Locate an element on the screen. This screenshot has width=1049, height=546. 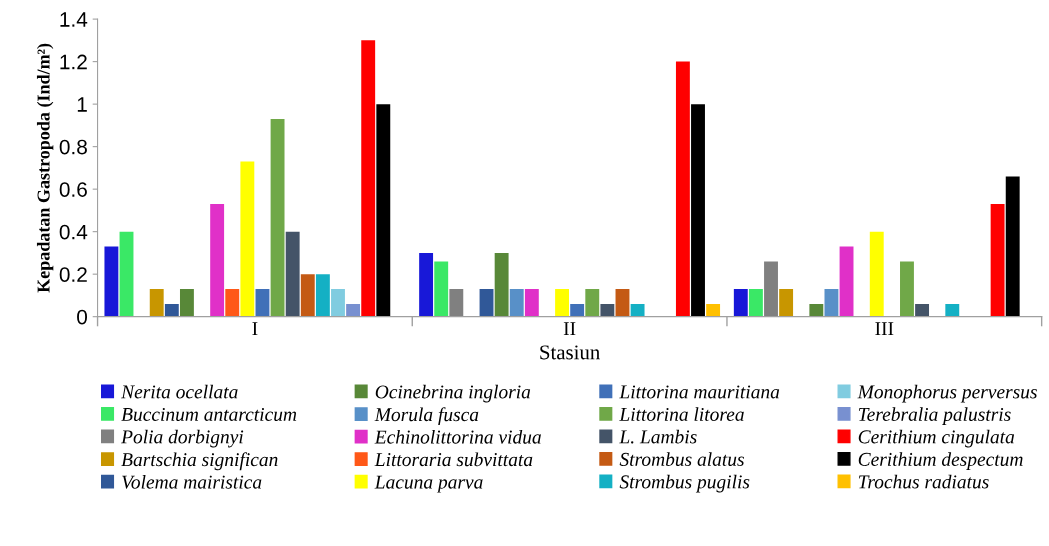
legend-label: Monophorus perversus is located at coordinates (947, 393).